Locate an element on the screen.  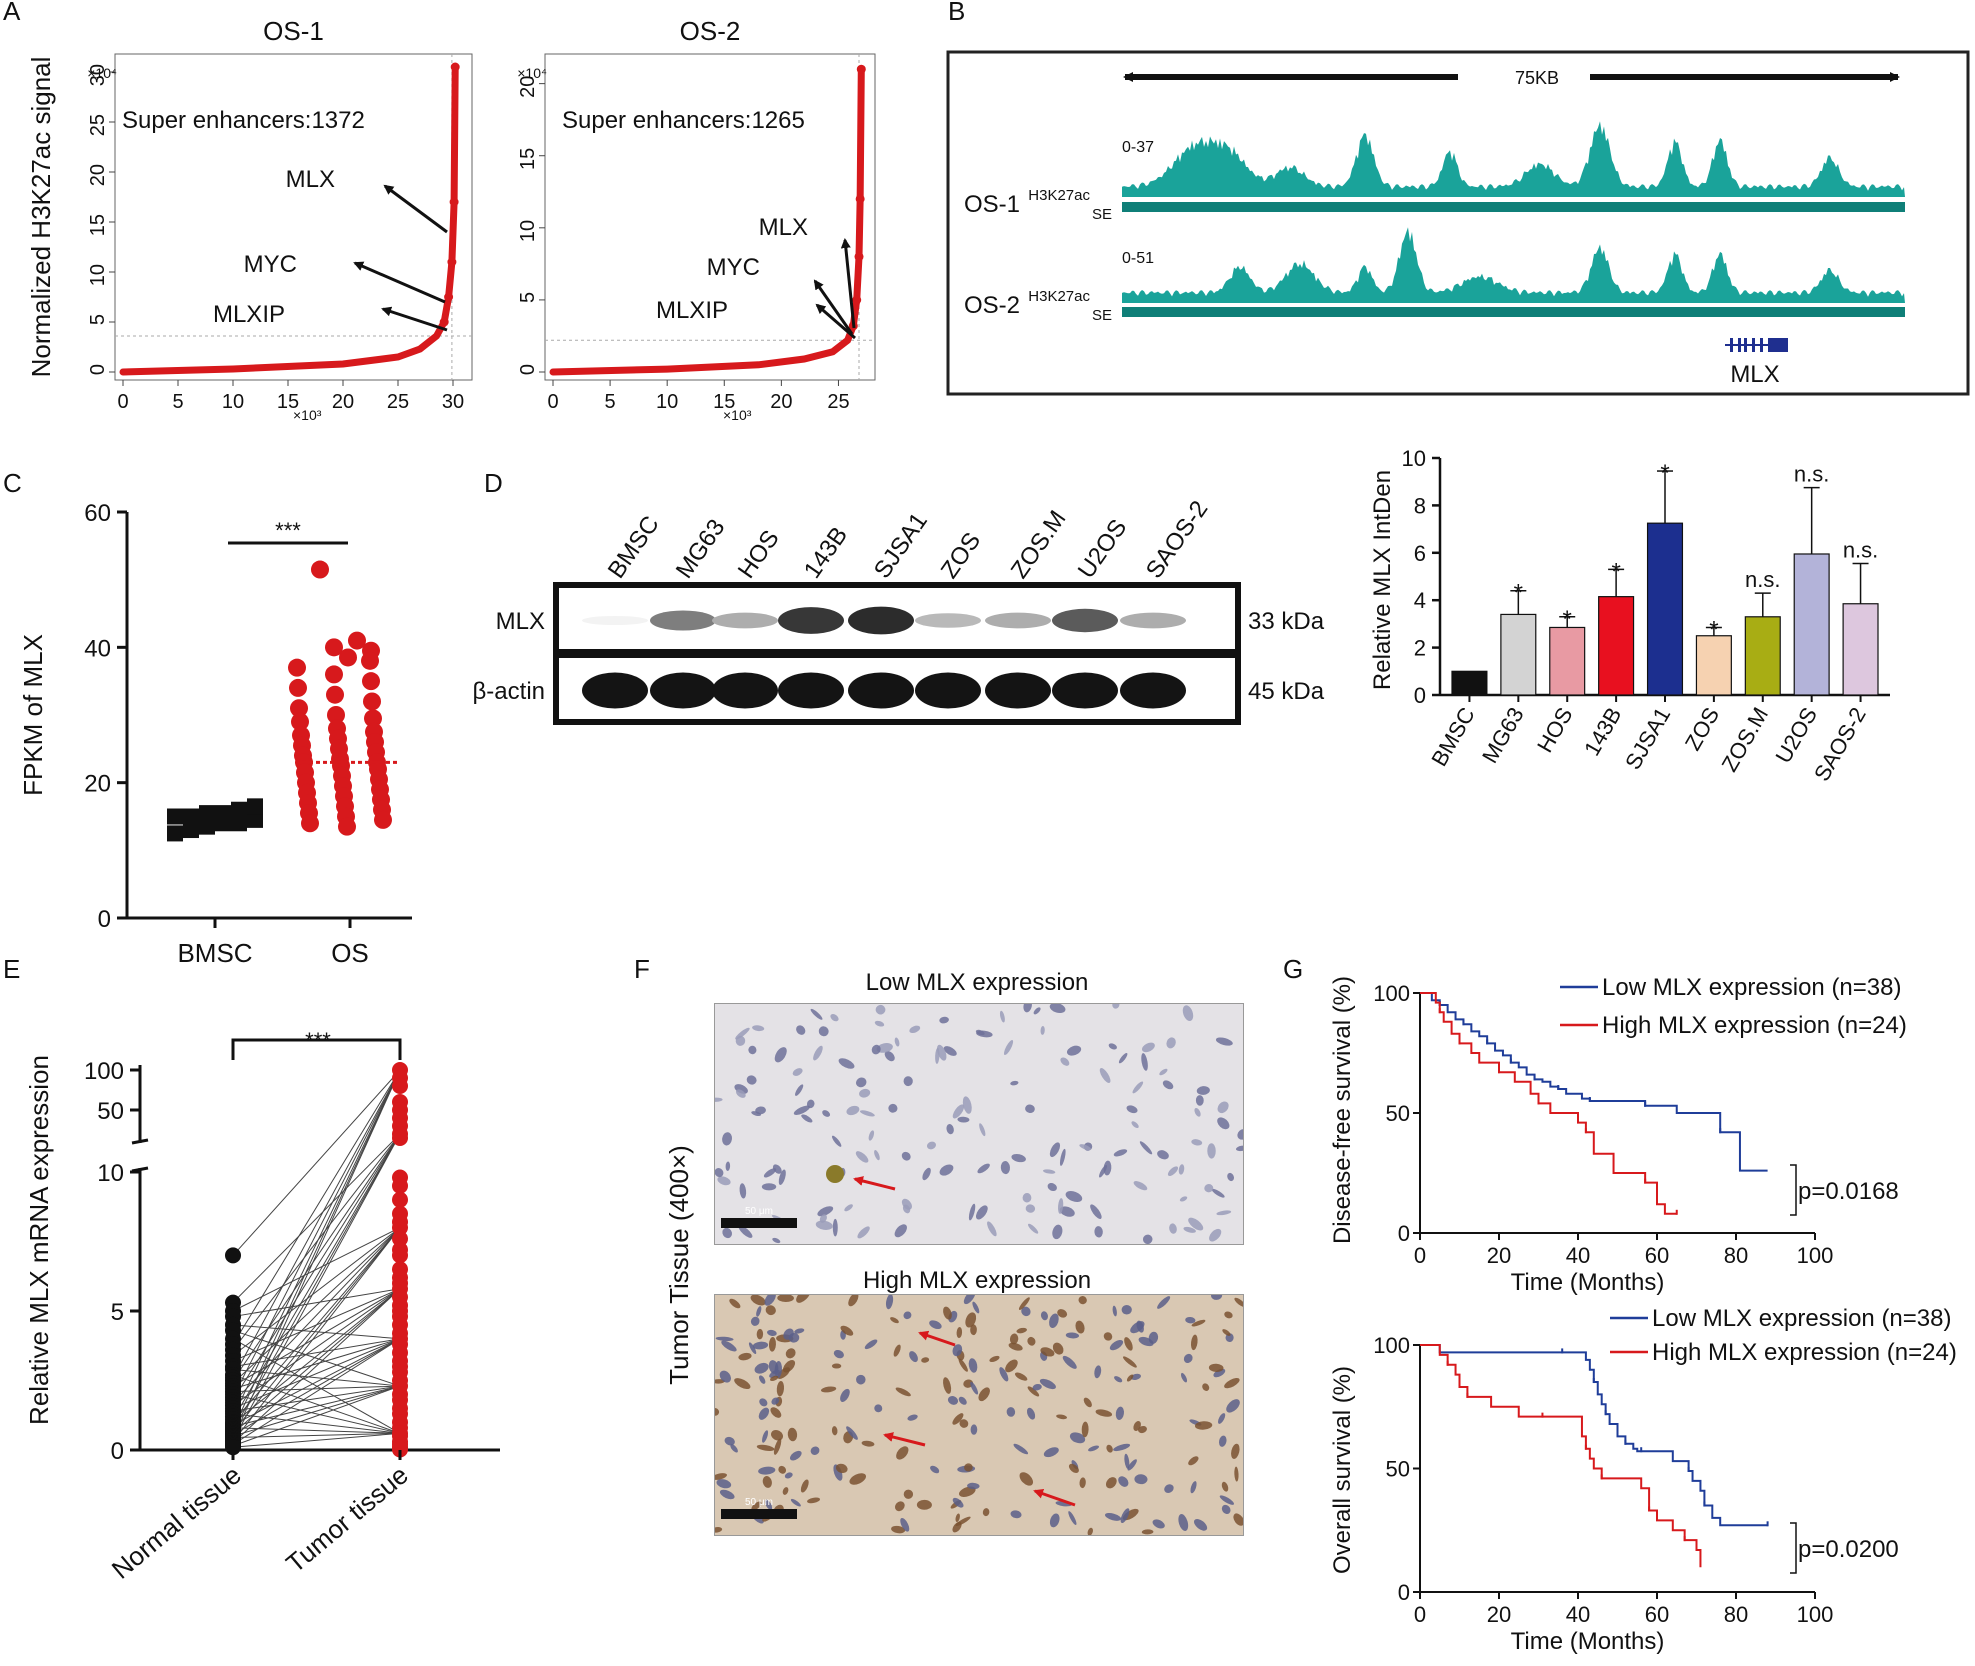
gene-label: MLX is located at coordinates (1754, 374).